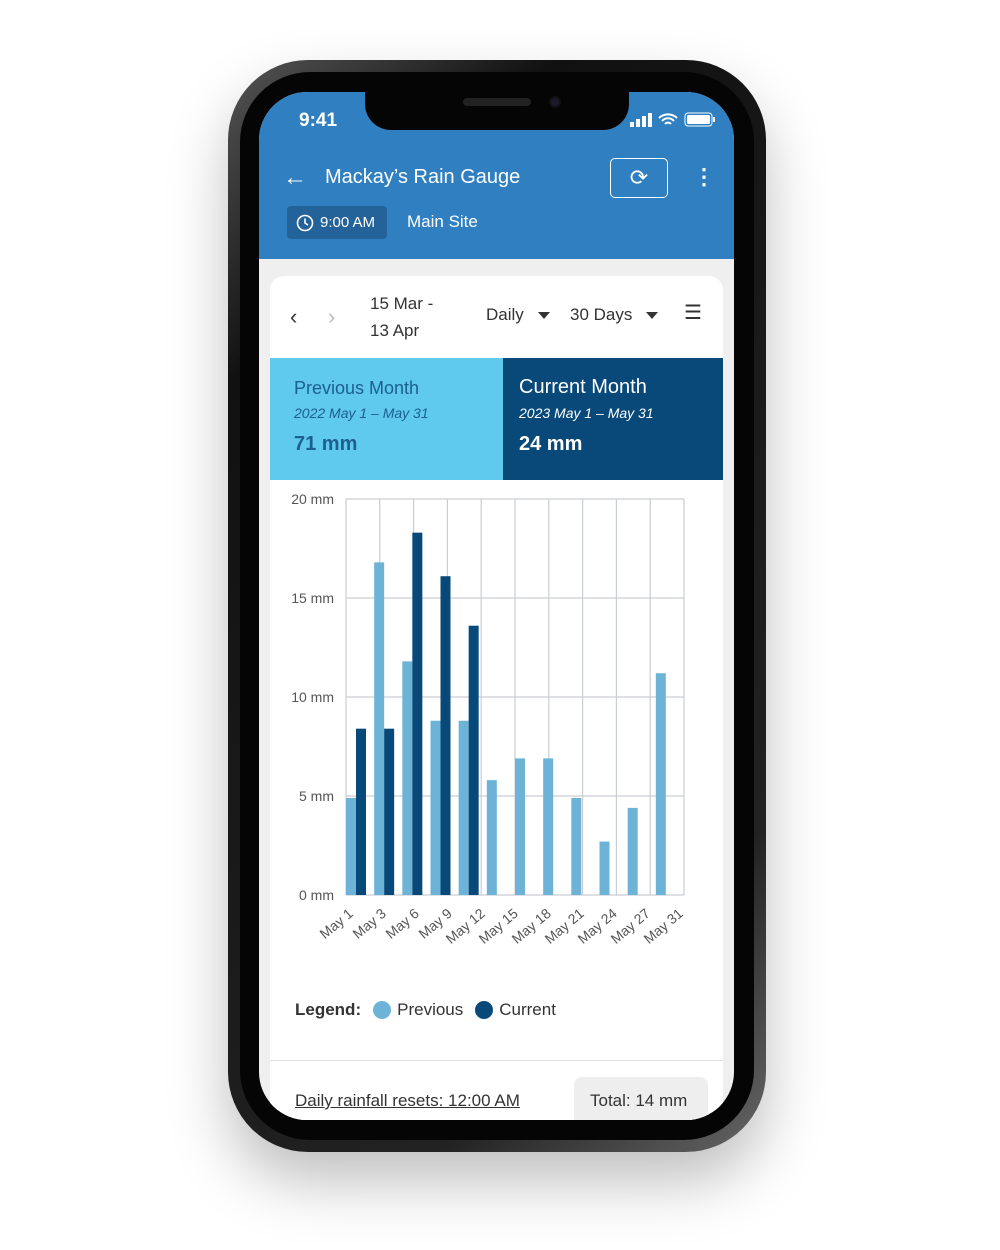 This screenshot has height=1250, width=1000. I want to click on period-dropdown: 30 Days, so click(614, 315).